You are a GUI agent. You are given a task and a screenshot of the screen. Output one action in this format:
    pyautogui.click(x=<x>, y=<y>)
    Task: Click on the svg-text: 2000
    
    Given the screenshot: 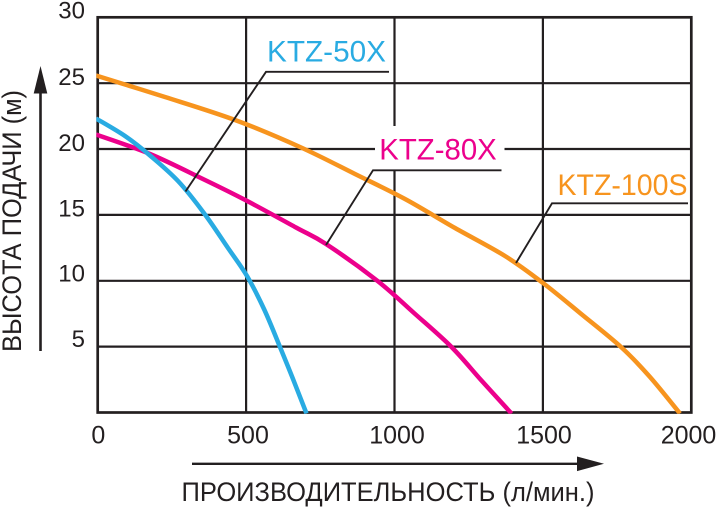 What is the action you would take?
    pyautogui.click(x=689, y=436)
    